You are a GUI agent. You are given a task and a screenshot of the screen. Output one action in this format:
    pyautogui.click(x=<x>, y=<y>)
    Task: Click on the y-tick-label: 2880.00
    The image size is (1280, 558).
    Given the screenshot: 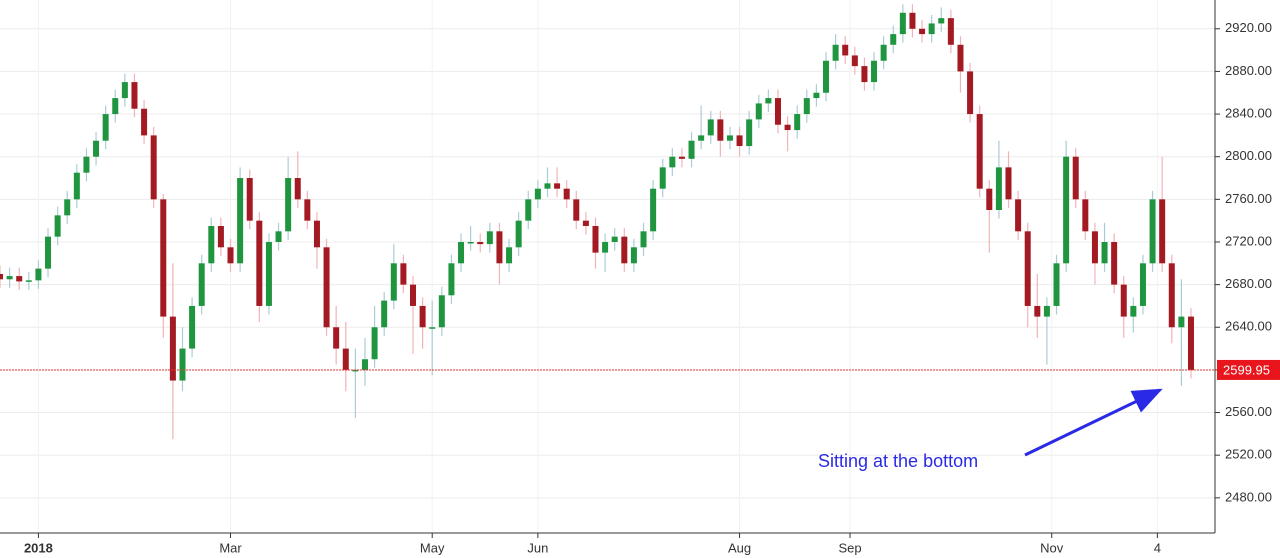 What is the action you would take?
    pyautogui.click(x=1248, y=70)
    